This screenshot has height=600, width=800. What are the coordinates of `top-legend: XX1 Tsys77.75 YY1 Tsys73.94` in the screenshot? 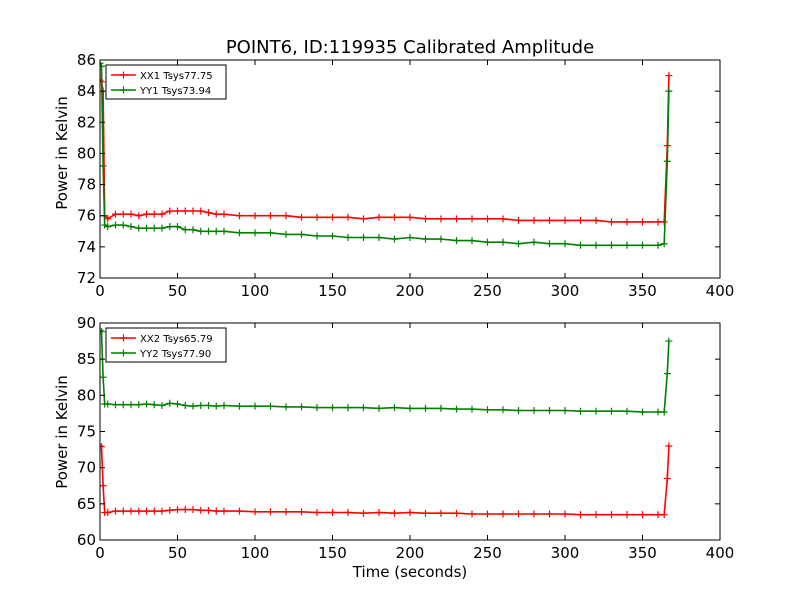 It's located at (166, 82).